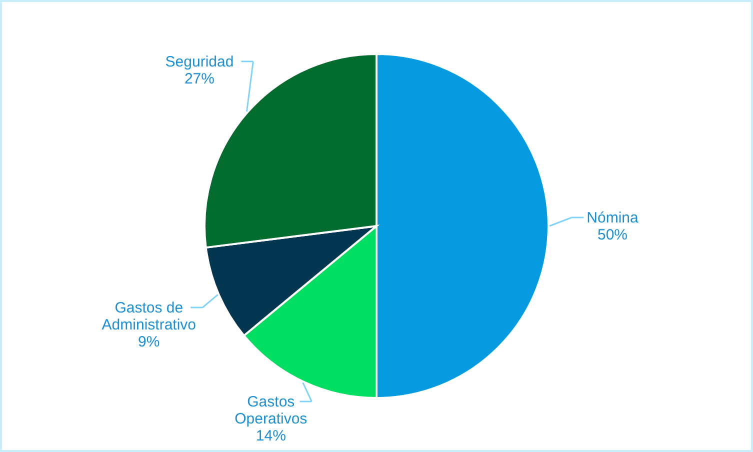  Describe the element at coordinates (149, 341) in the screenshot. I see `data-label: 9%` at that location.